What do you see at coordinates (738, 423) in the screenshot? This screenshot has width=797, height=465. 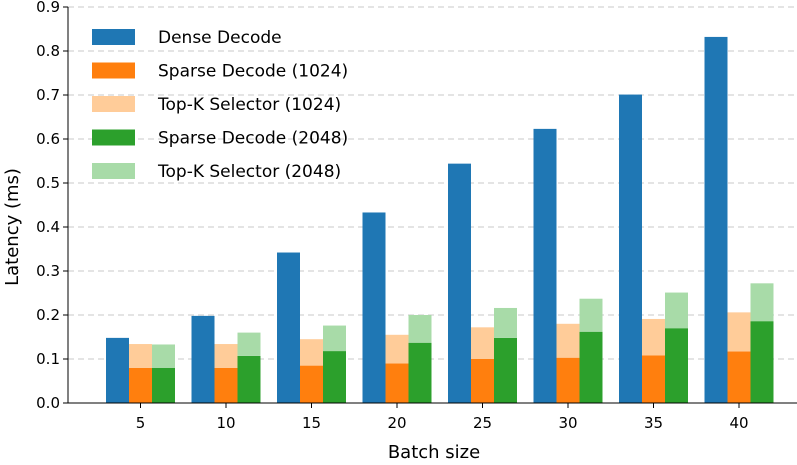 I see `x-tick-label: 40` at bounding box center [738, 423].